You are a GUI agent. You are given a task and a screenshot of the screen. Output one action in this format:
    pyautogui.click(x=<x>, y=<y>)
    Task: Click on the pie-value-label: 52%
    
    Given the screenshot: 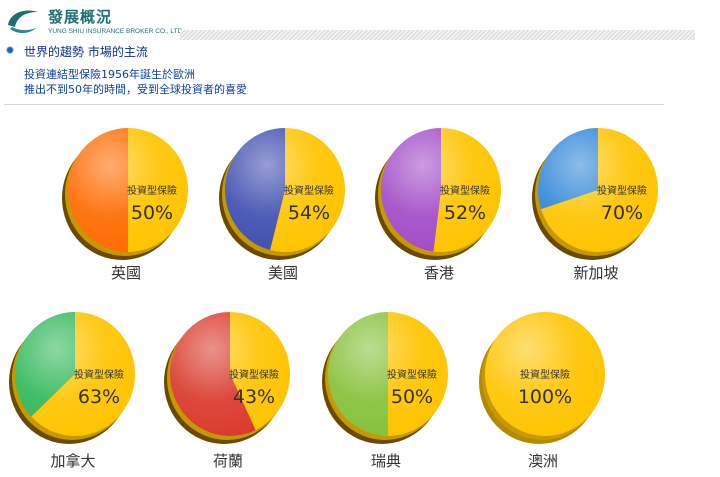 What is the action you would take?
    pyautogui.click(x=465, y=213)
    